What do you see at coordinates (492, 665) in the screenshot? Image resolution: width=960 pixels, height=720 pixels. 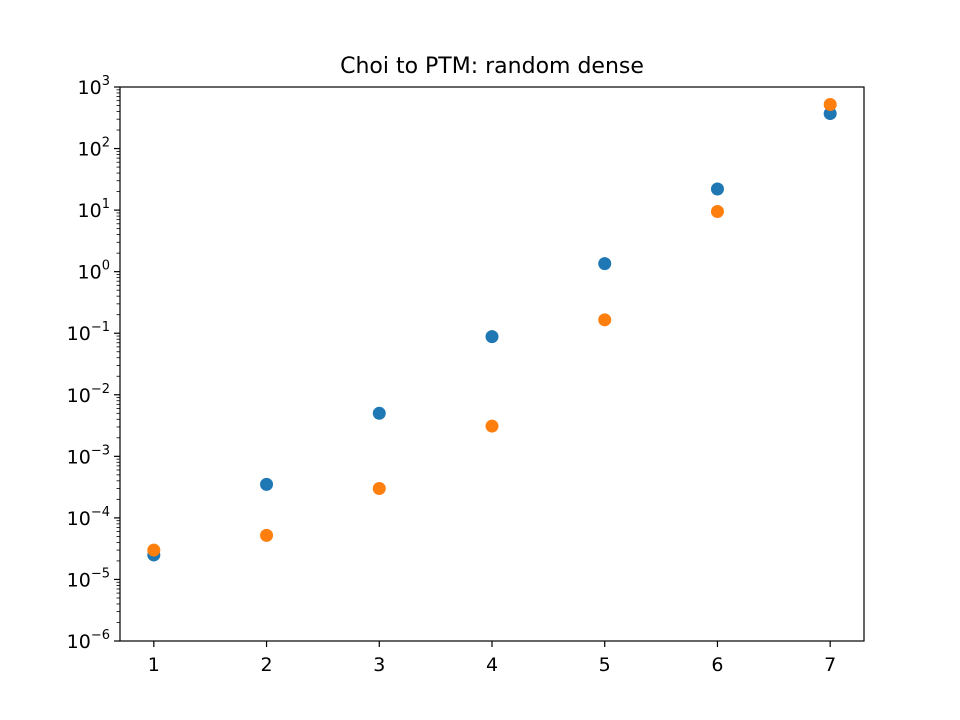 I see `x-tick-label: 4` at bounding box center [492, 665].